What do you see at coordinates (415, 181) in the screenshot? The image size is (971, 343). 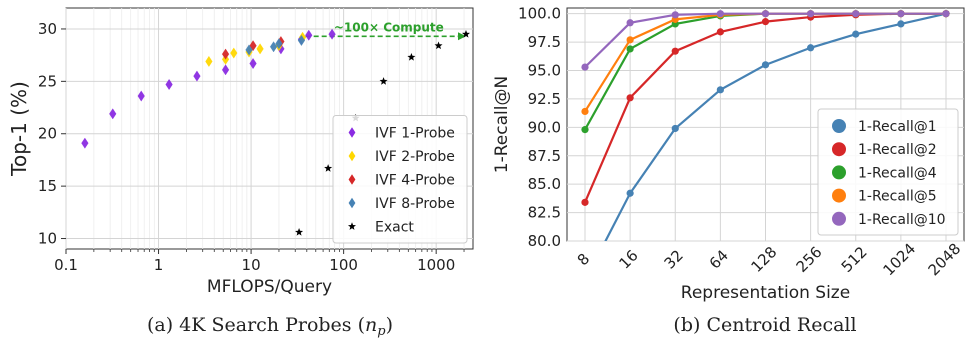 I see `chart-a-legend-label: IVF 4-Probe` at bounding box center [415, 181].